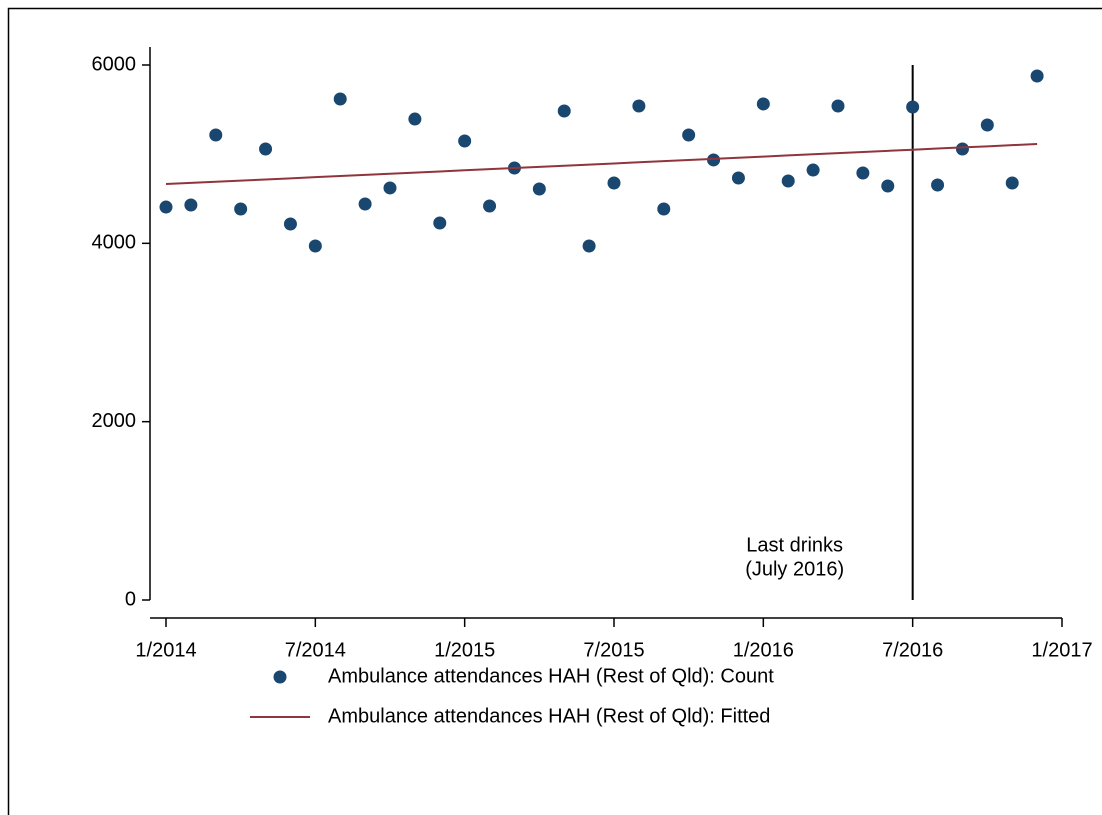 The width and height of the screenshot is (1102, 815). I want to click on x-tick-label: 7/2015, so click(613, 650).